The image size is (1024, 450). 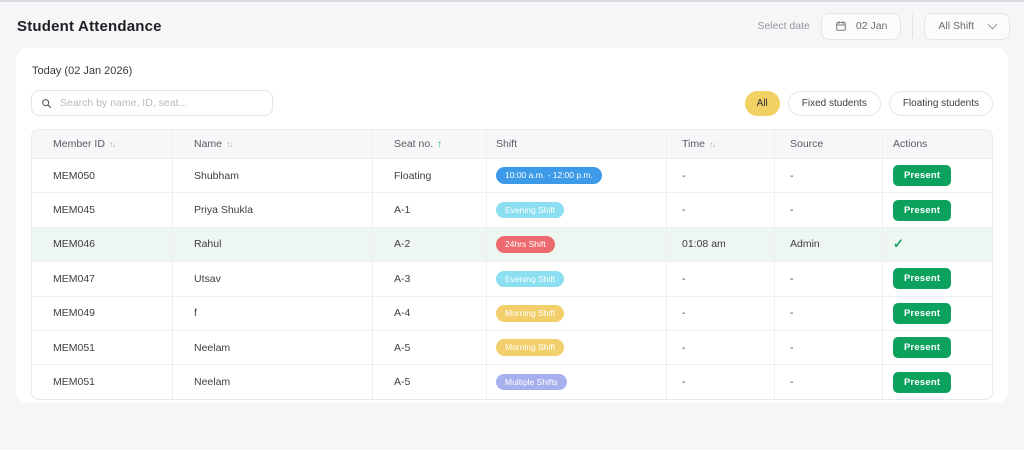 What do you see at coordinates (512, 103) in the screenshot?
I see `toolbar-row: All Fixed students Floating students` at bounding box center [512, 103].